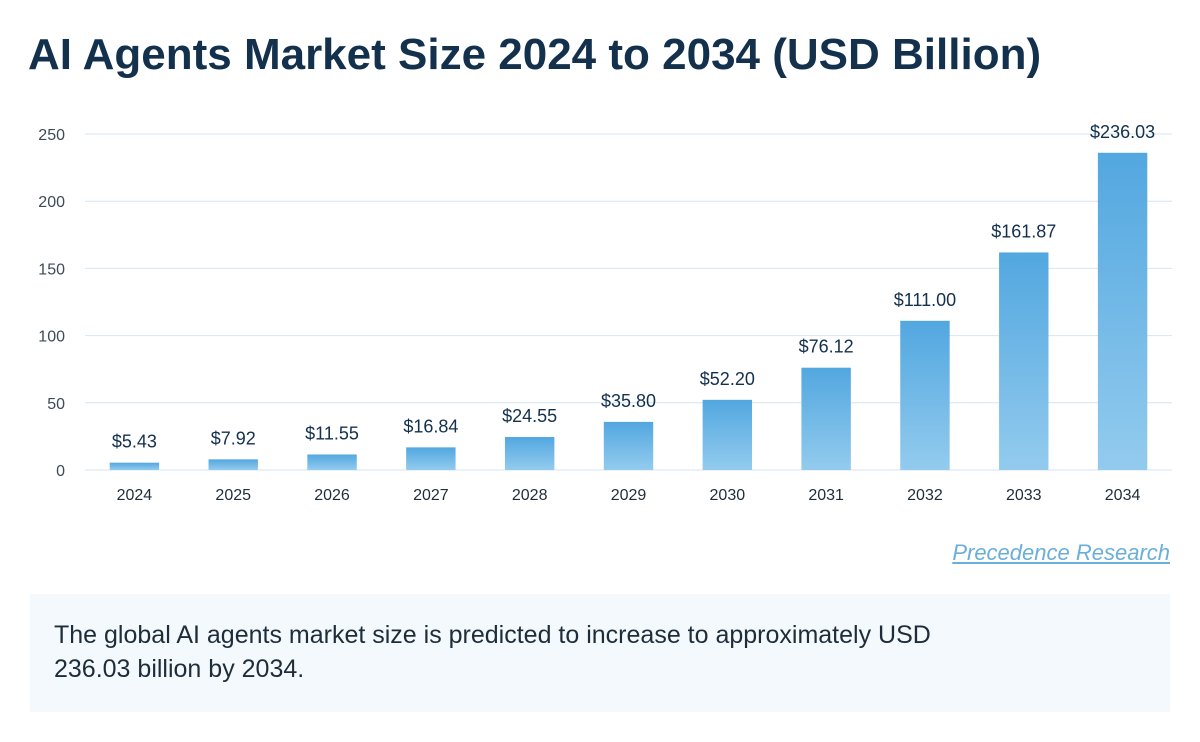  I want to click on source-link: Precedence Research, so click(1061, 552).